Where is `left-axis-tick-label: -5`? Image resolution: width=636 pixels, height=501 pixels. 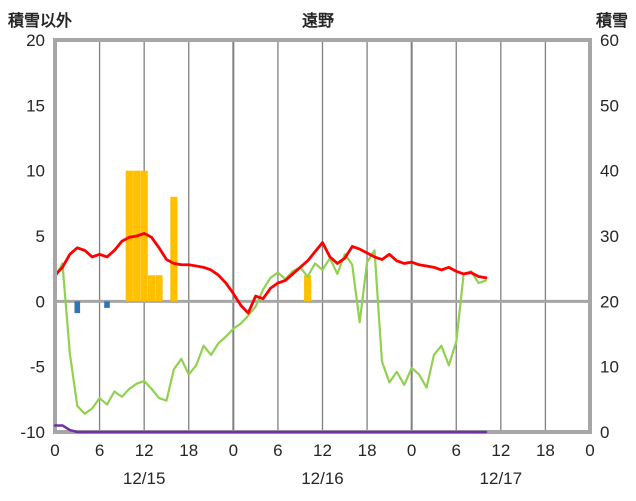 left-axis-tick-label: -5 is located at coordinates (37, 367).